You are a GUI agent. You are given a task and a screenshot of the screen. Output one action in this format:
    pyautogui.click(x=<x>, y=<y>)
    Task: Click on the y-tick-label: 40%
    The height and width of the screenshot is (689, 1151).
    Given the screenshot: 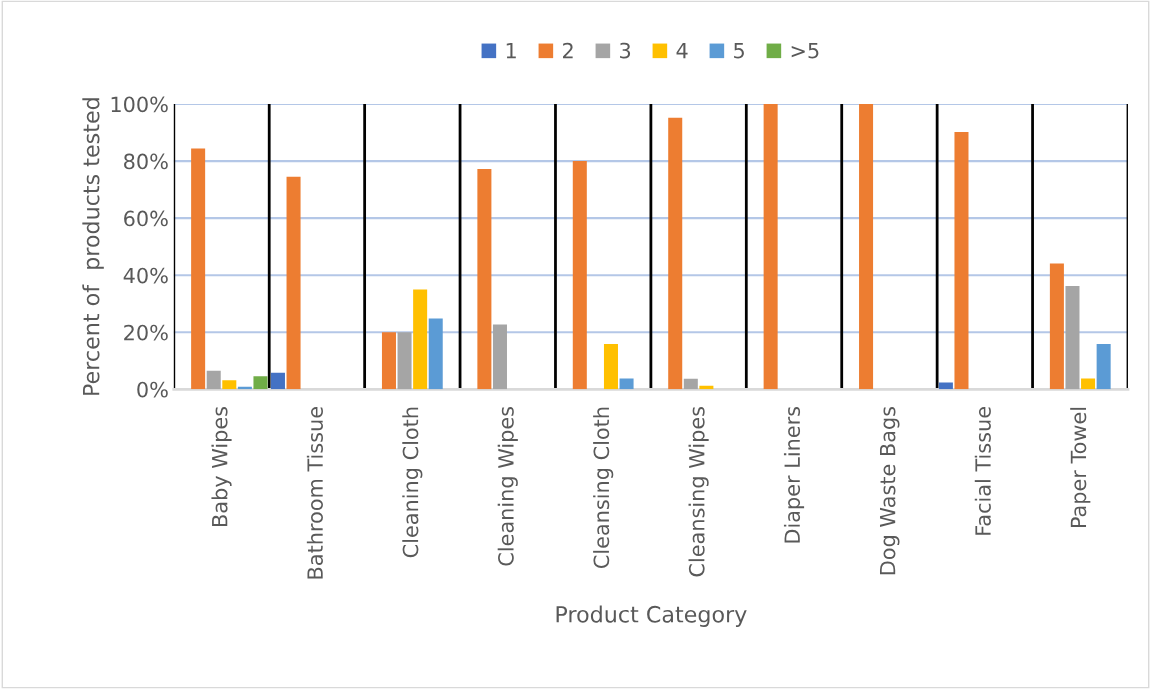 What is the action you would take?
    pyautogui.click(x=145, y=275)
    